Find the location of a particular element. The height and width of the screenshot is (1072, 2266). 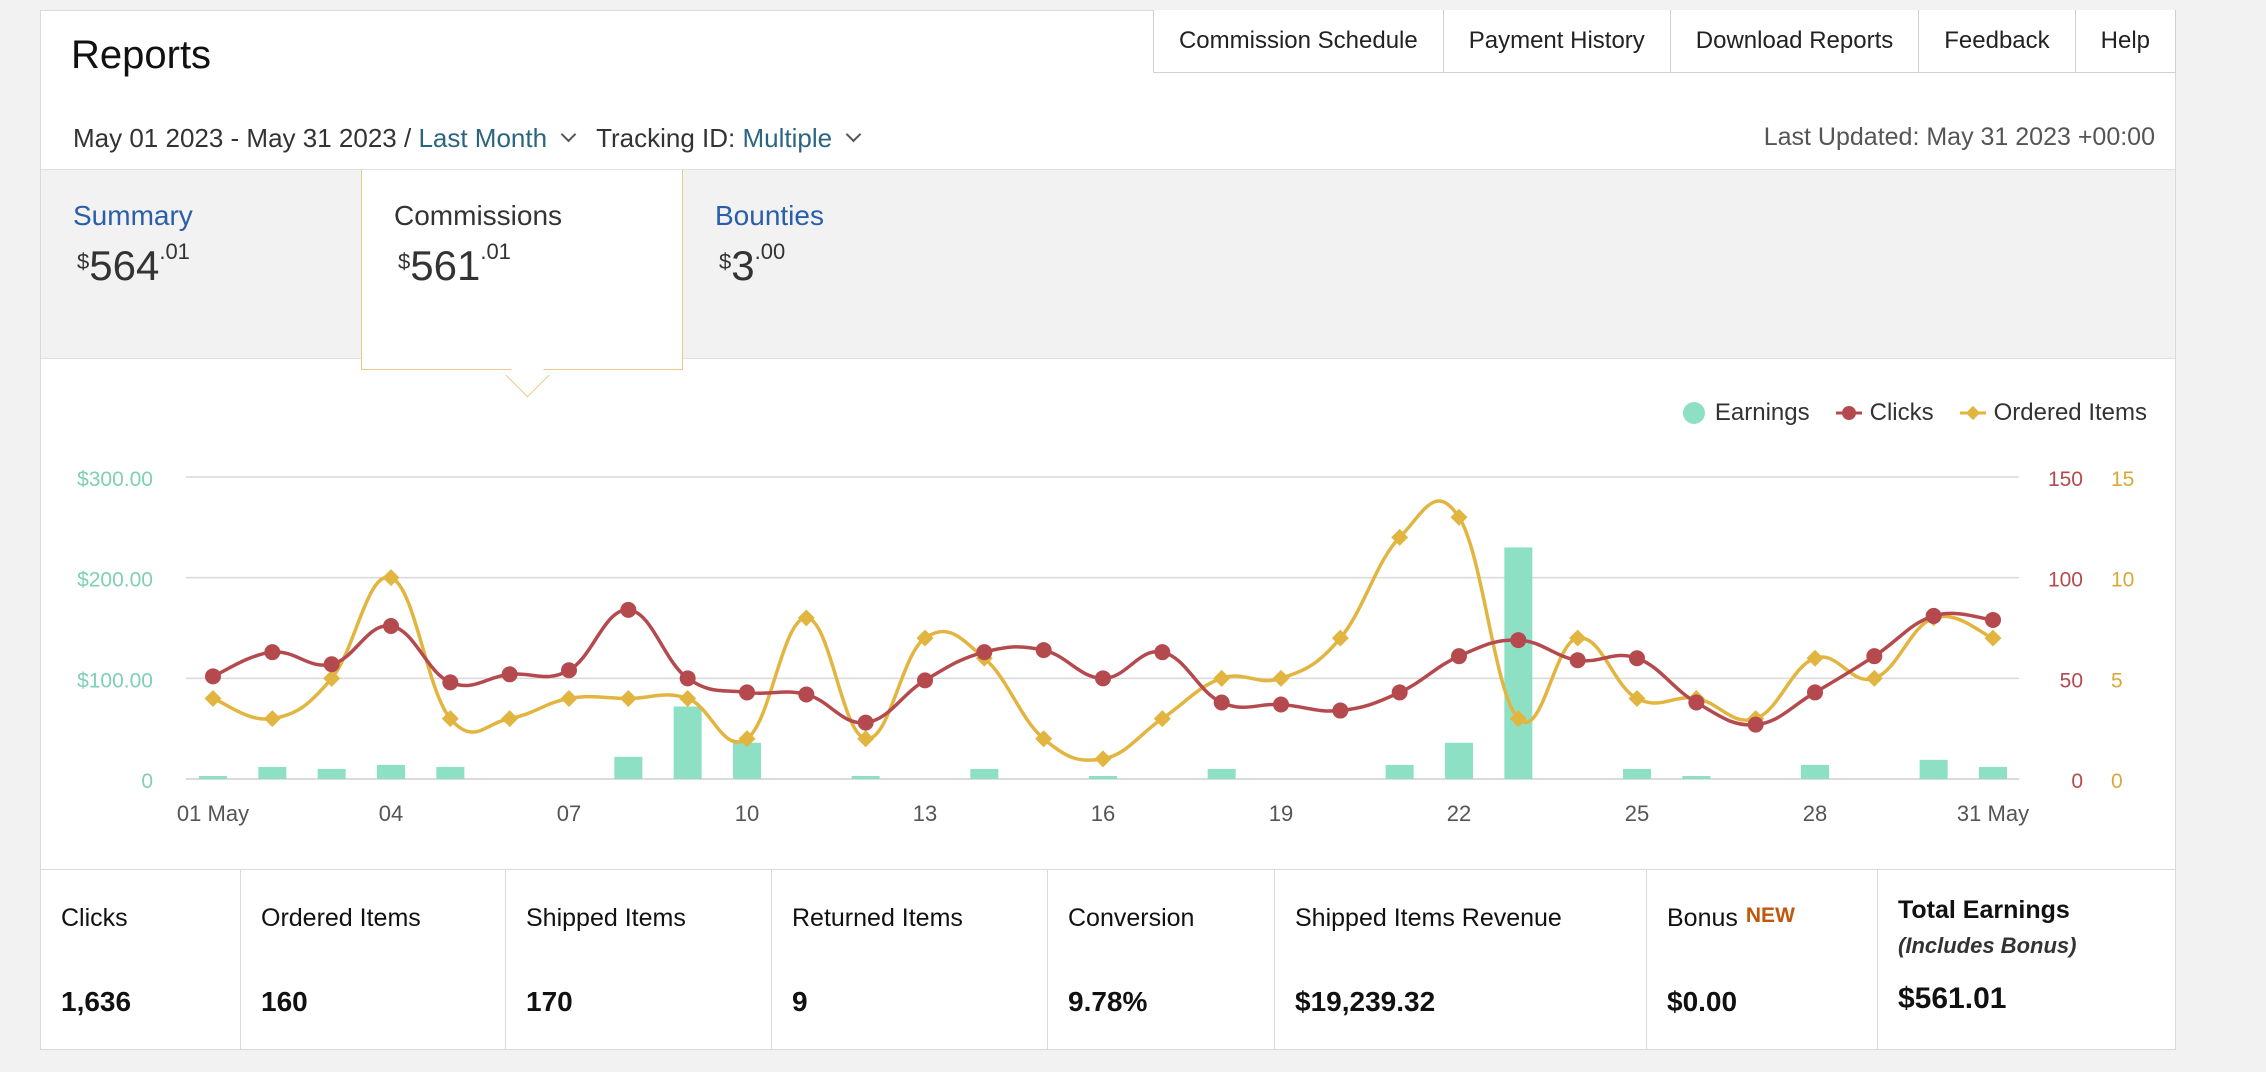

payment-history-button: Payment History is located at coordinates (1556, 41).